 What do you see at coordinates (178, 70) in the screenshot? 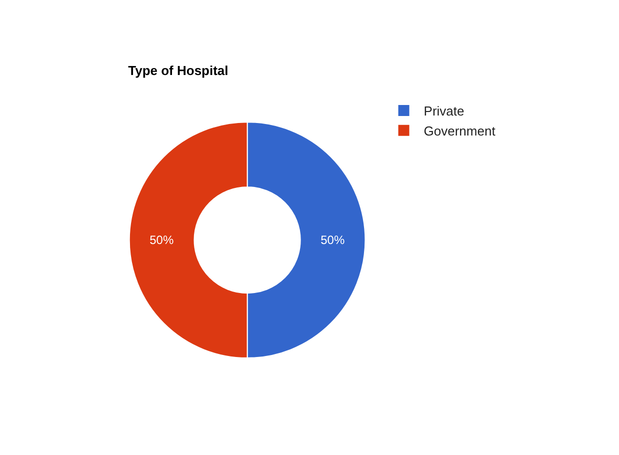
I see `chart-title: Type of Hospital` at bounding box center [178, 70].